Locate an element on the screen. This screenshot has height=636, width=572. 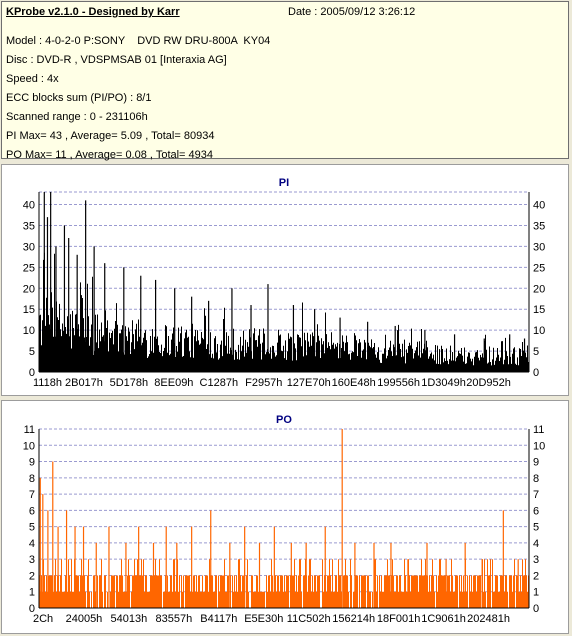
po-y-tick-right: 7 is located at coordinates (536, 495).